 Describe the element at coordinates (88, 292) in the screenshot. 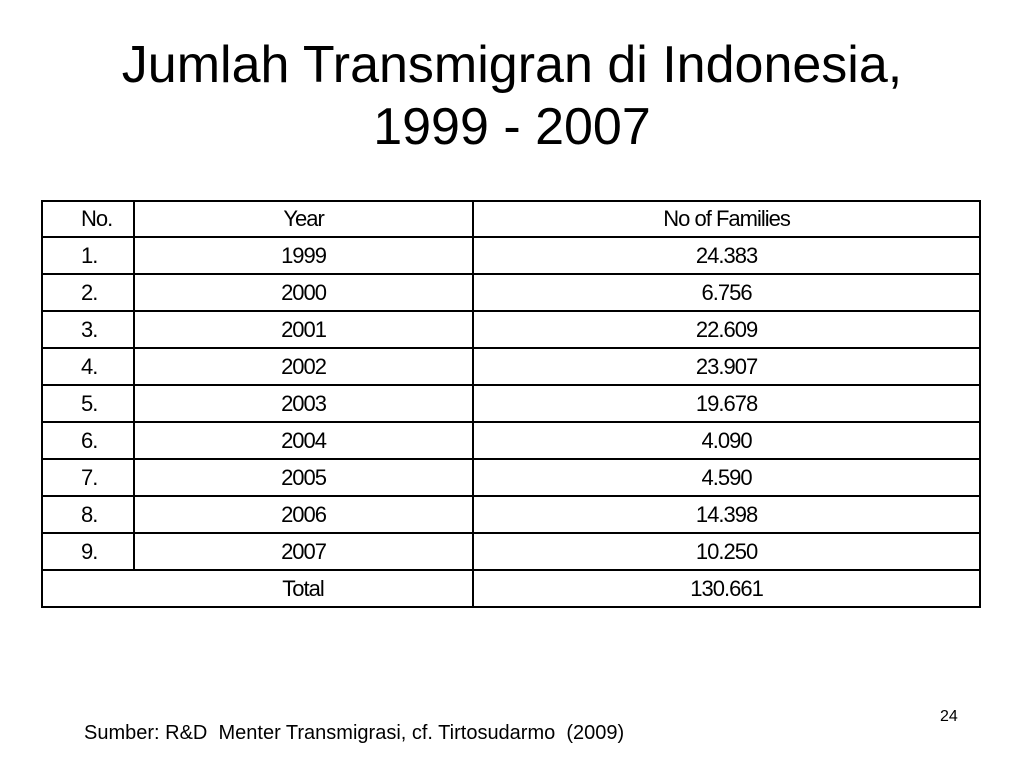

I see `cell-no: 2.` at that location.